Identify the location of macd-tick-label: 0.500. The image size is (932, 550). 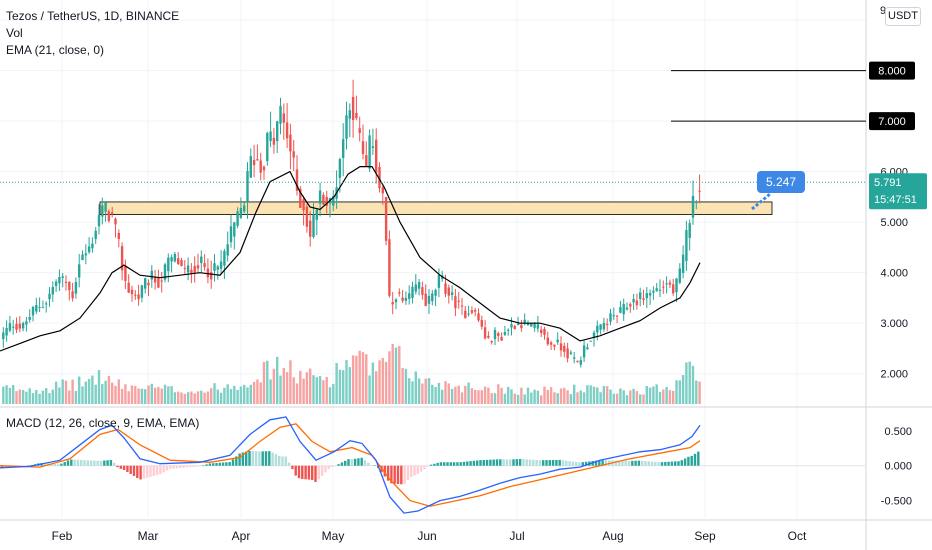
(898, 432).